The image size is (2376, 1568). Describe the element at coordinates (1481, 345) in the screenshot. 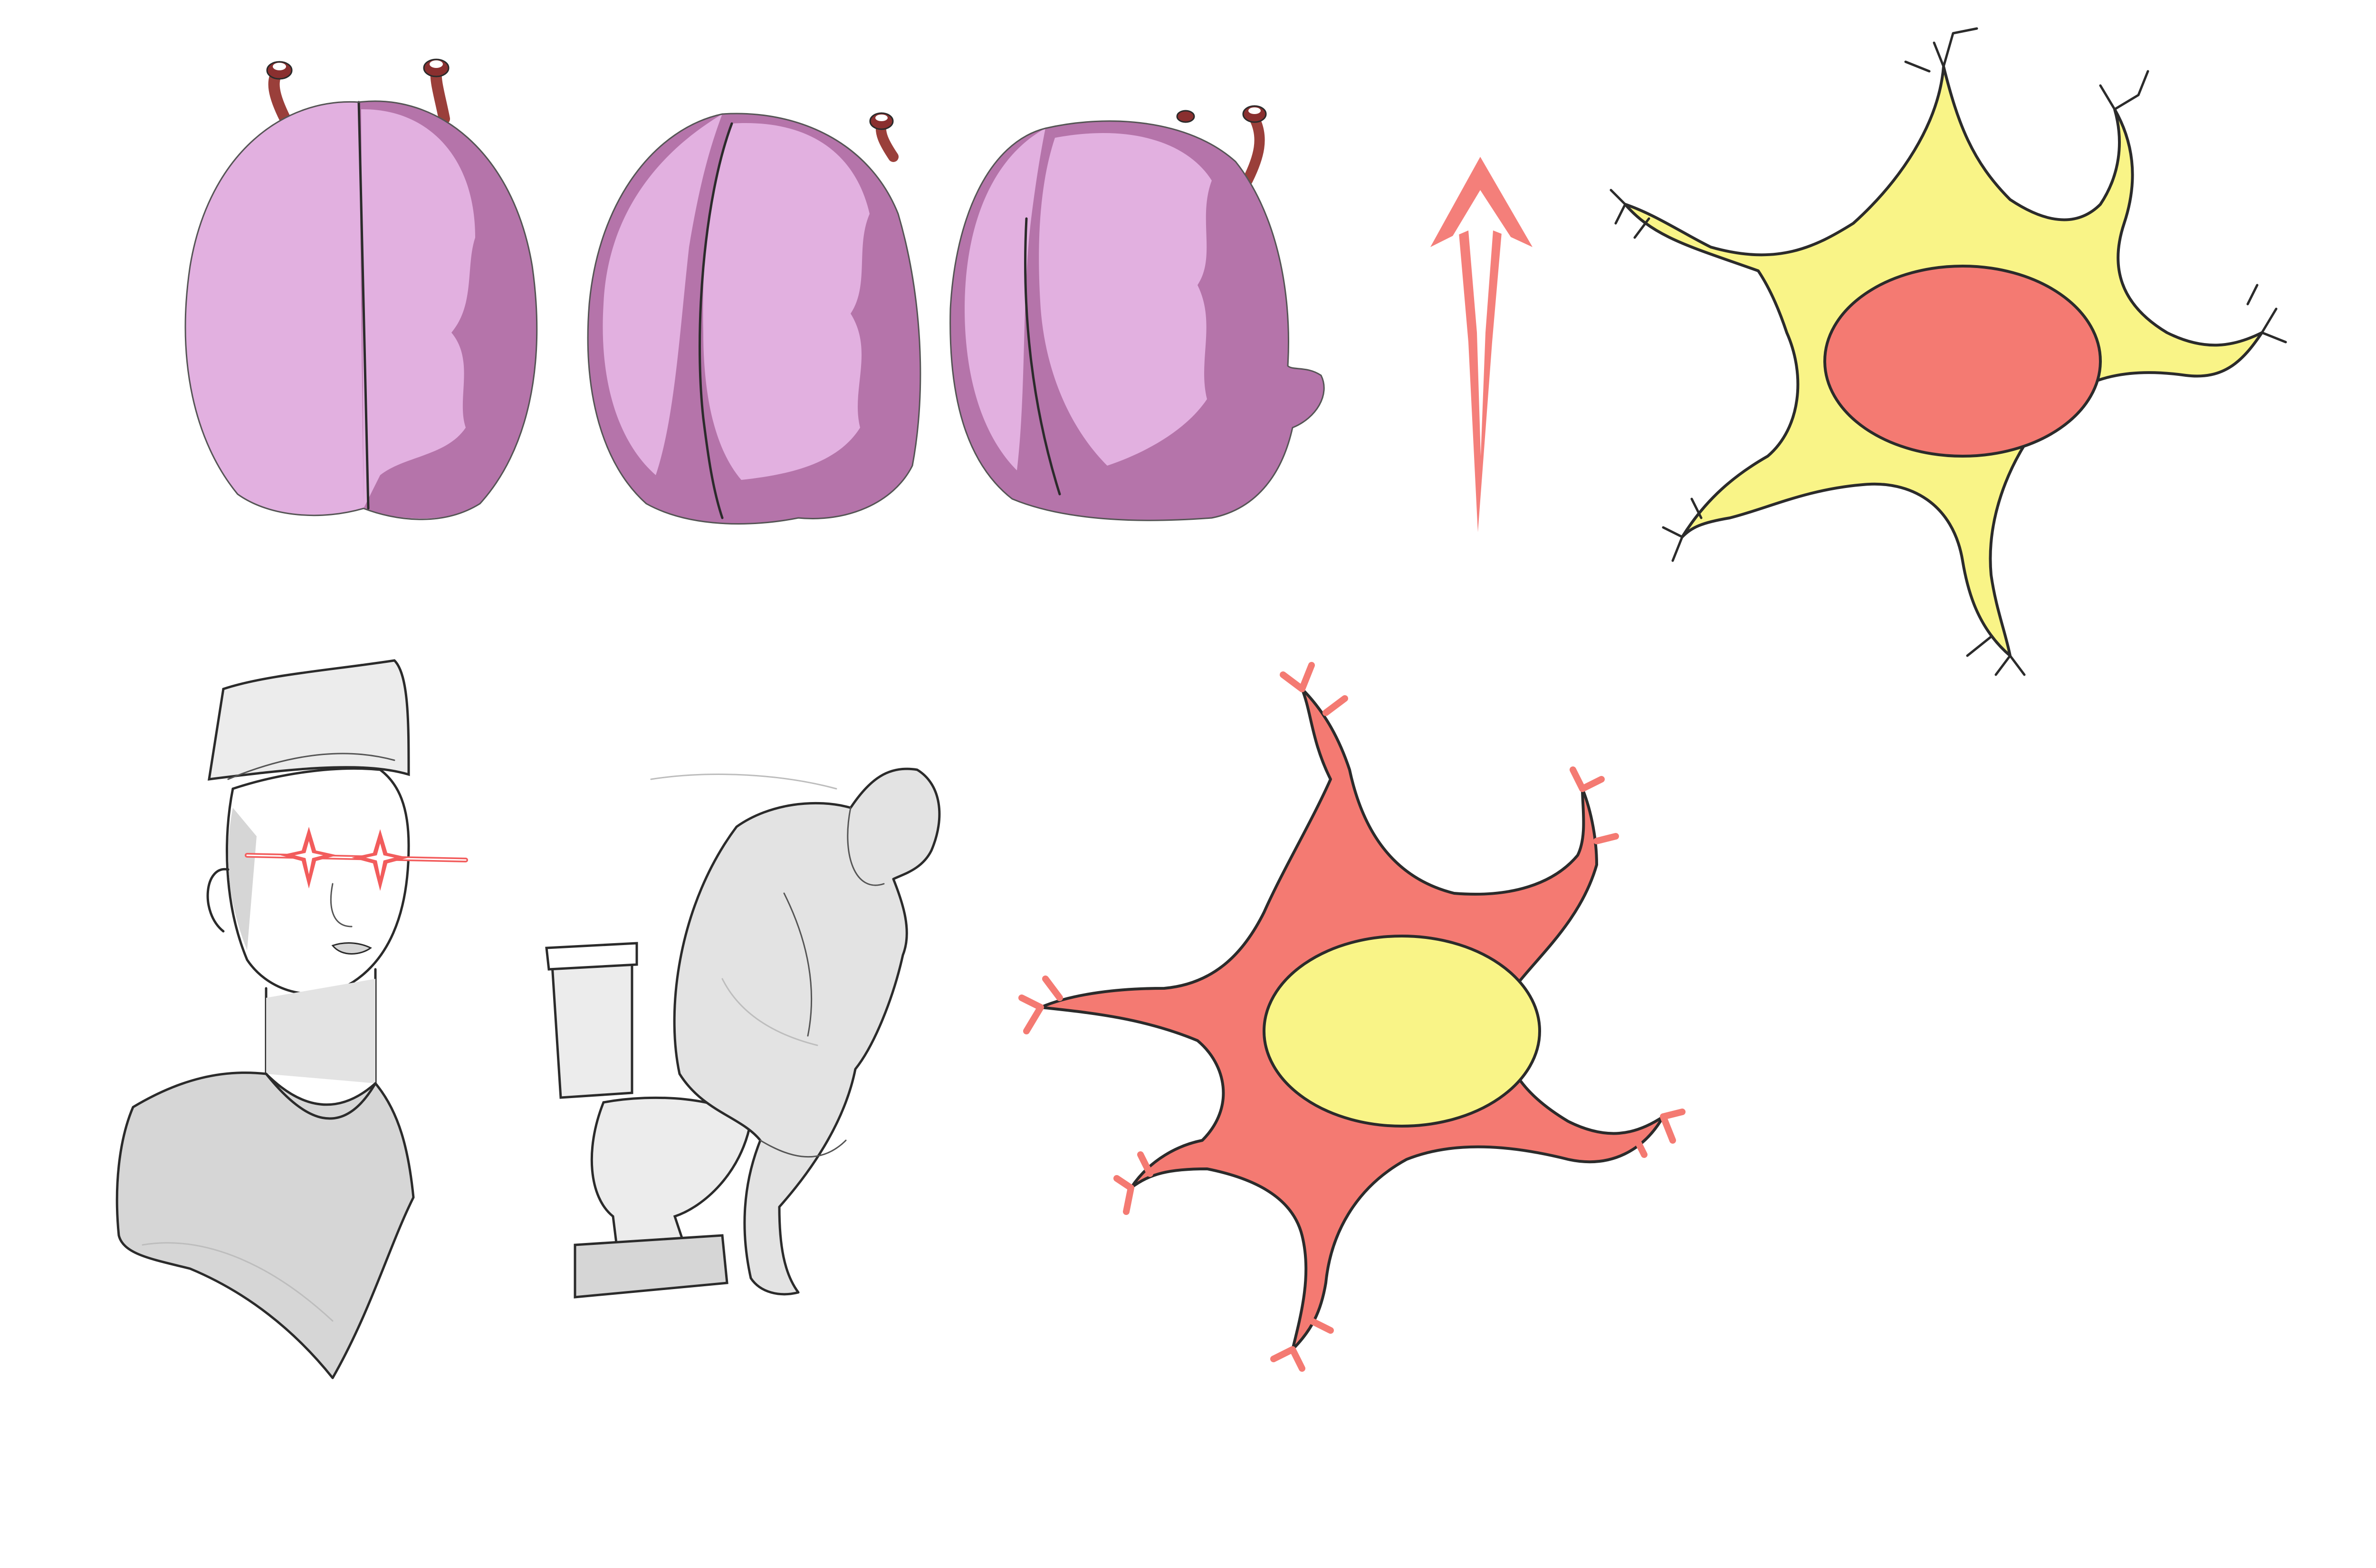

I see `upward-arrow` at that location.